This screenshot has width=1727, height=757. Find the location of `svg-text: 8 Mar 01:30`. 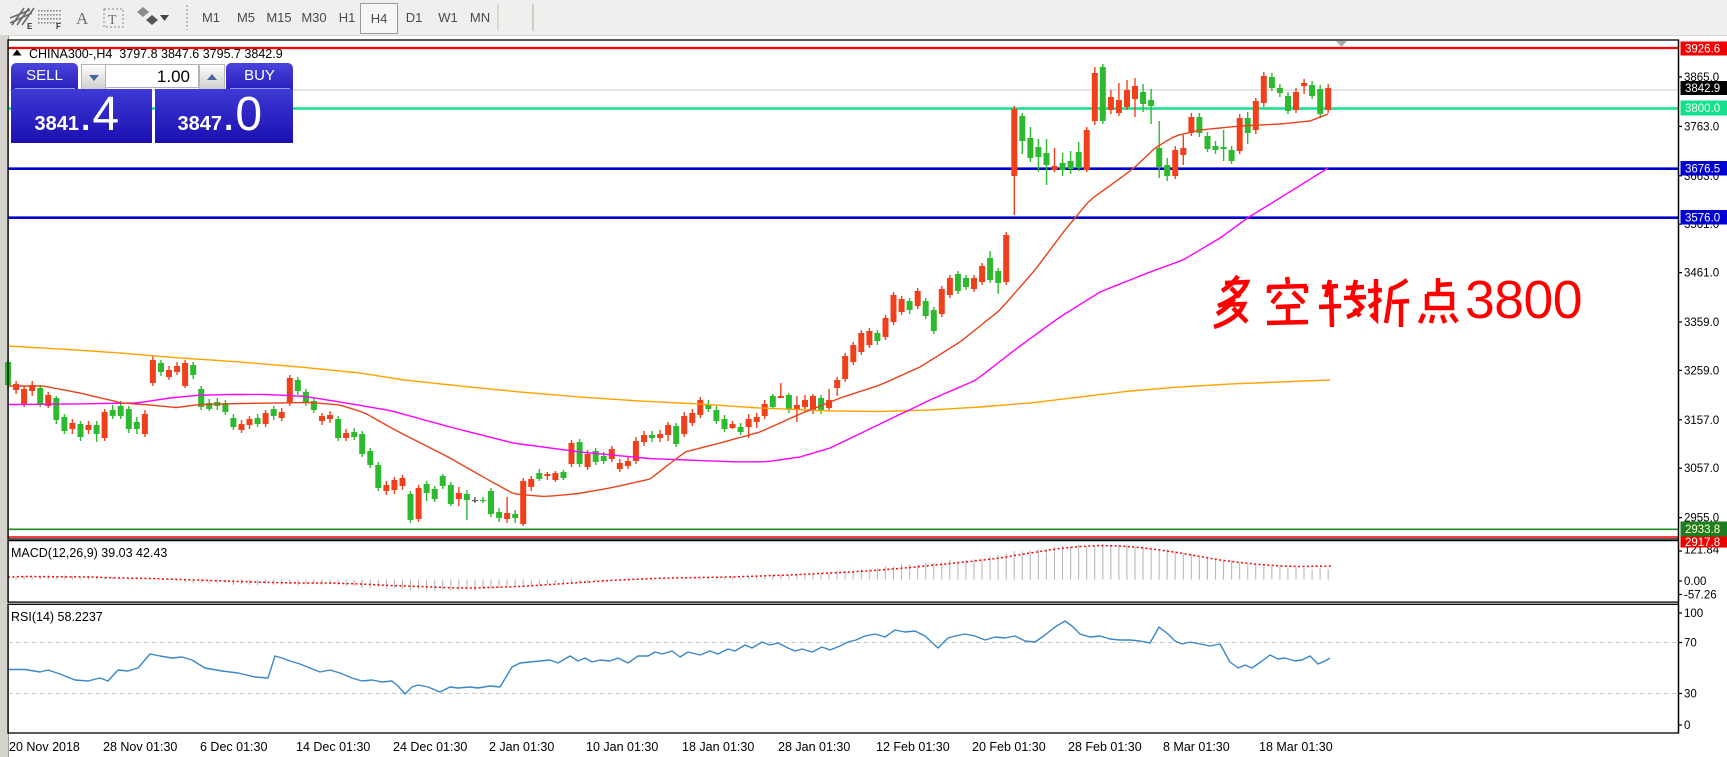

svg-text: 8 Mar 01:30 is located at coordinates (1196, 747).